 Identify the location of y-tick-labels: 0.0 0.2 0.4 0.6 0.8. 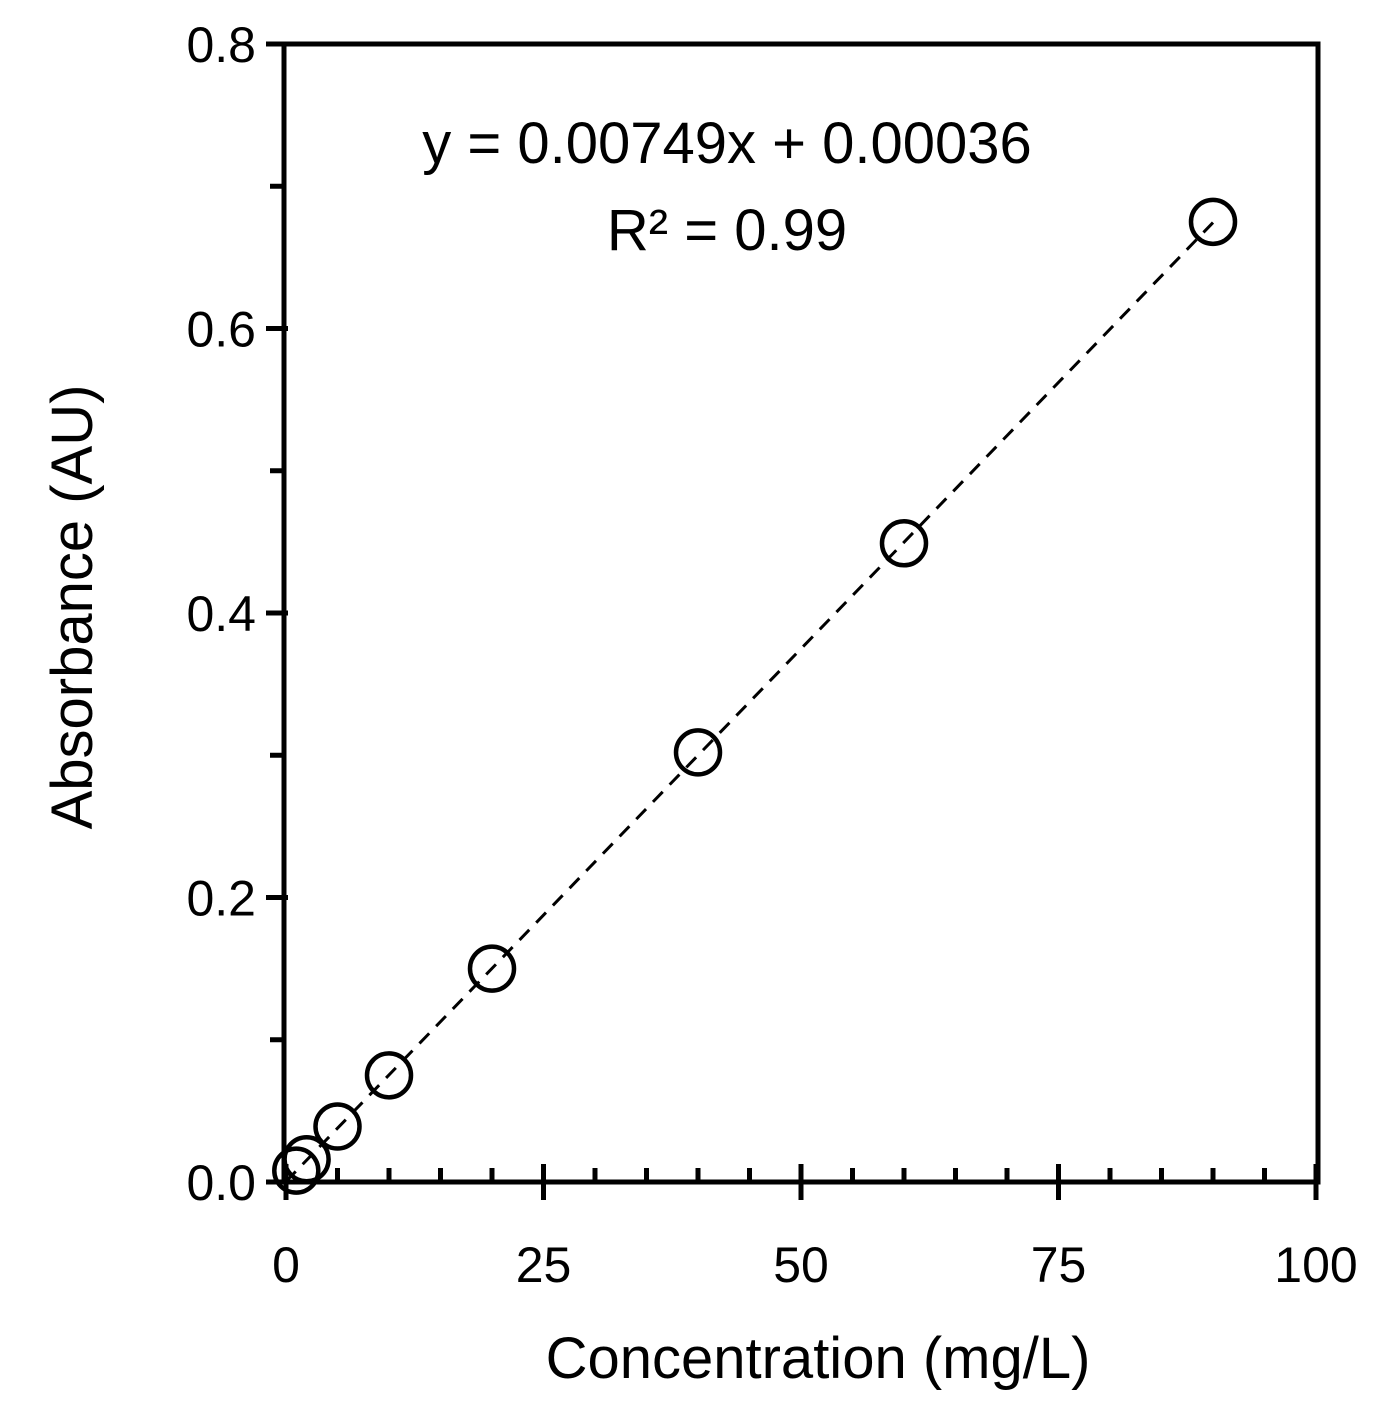
(221, 614).